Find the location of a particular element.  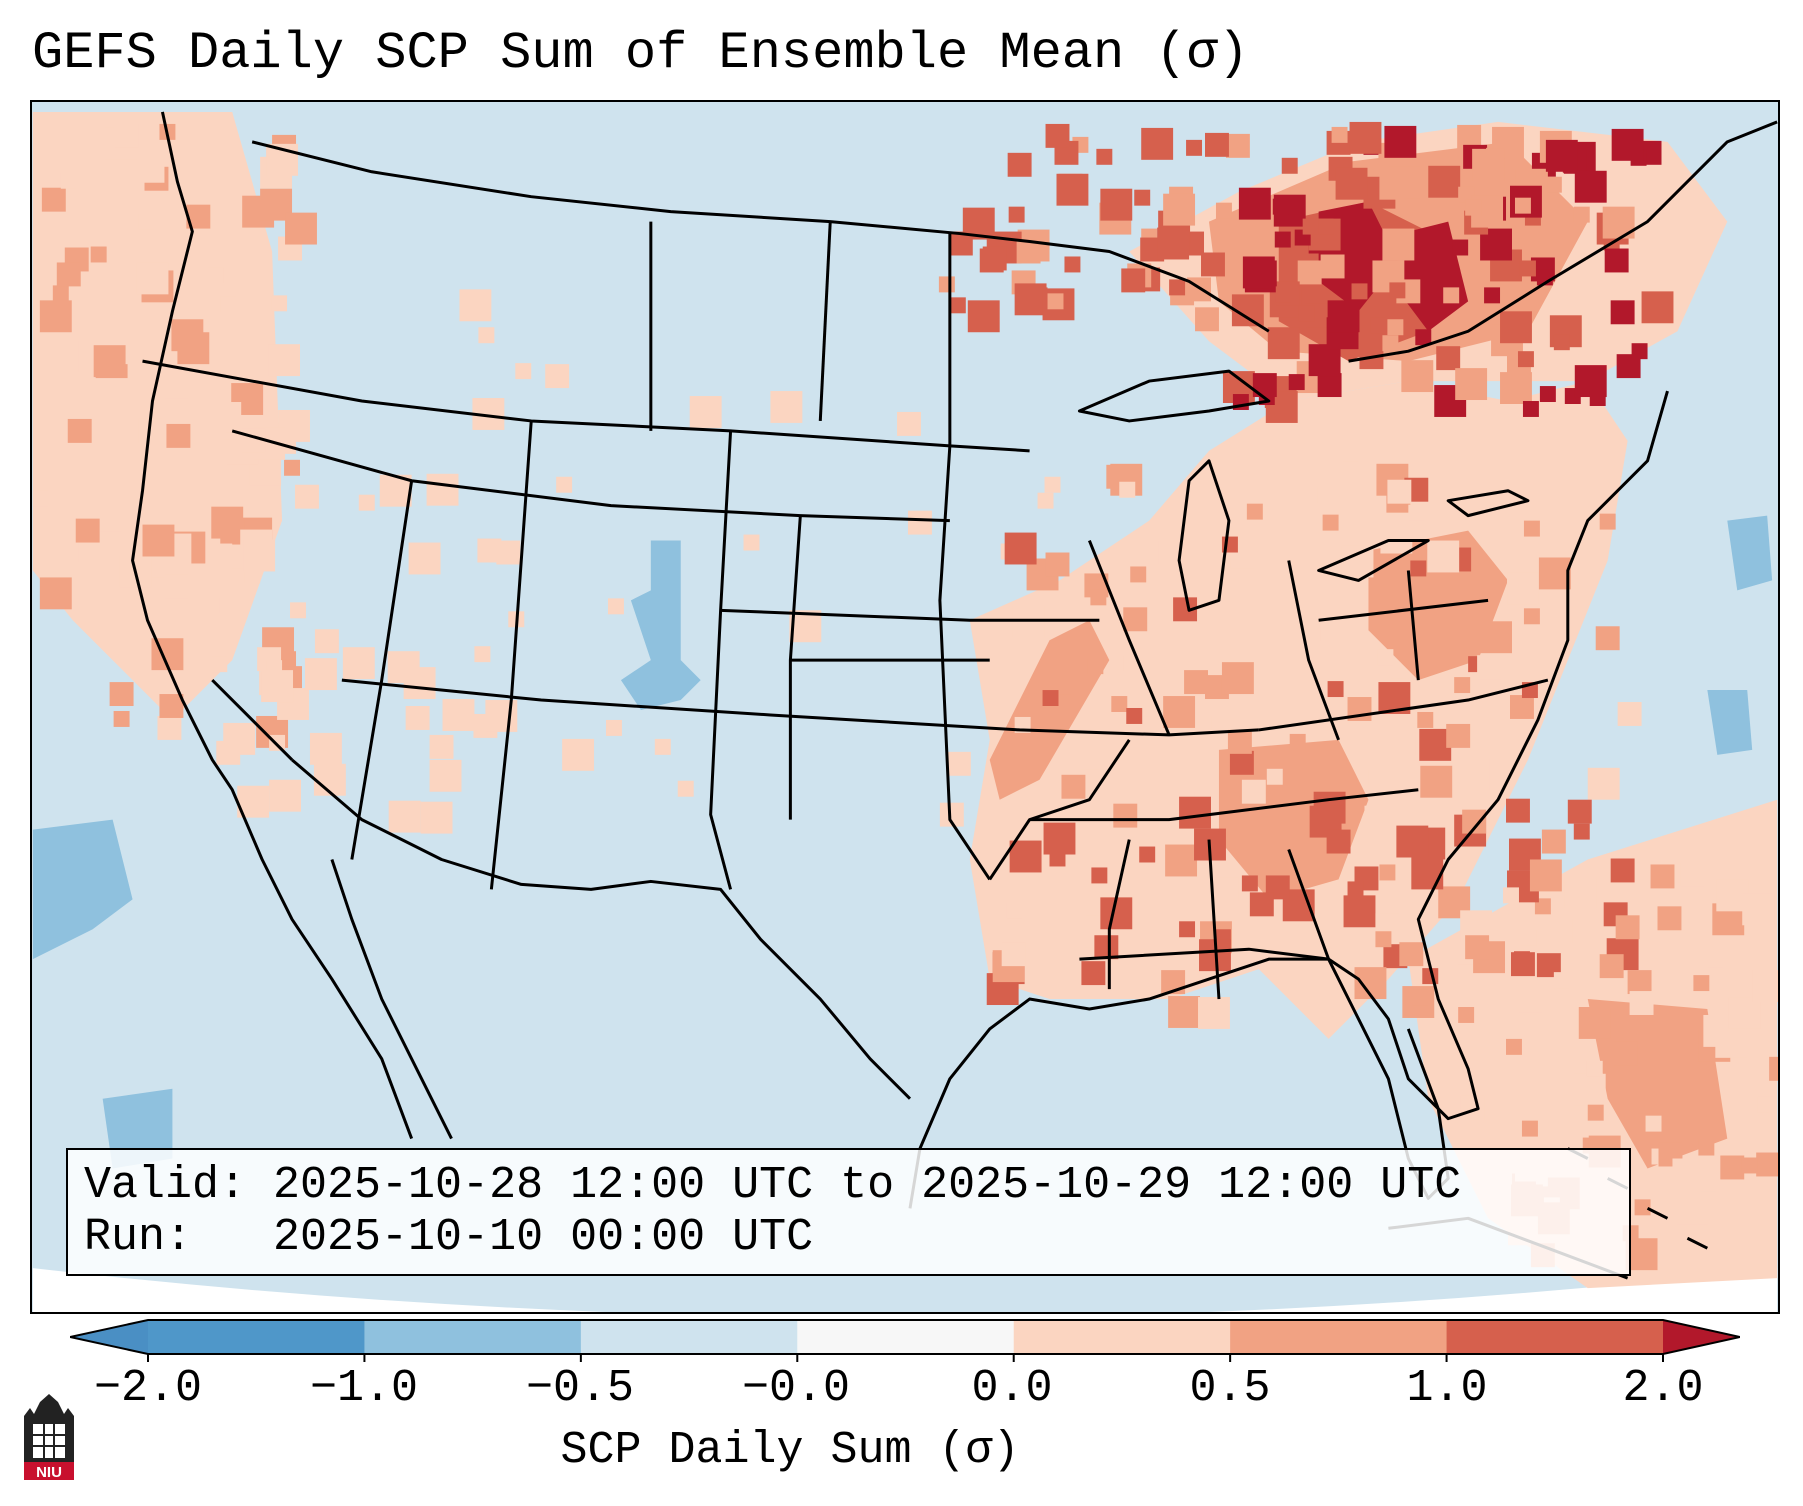

atlantic-negative-patch is located at coordinates (1750, 553).